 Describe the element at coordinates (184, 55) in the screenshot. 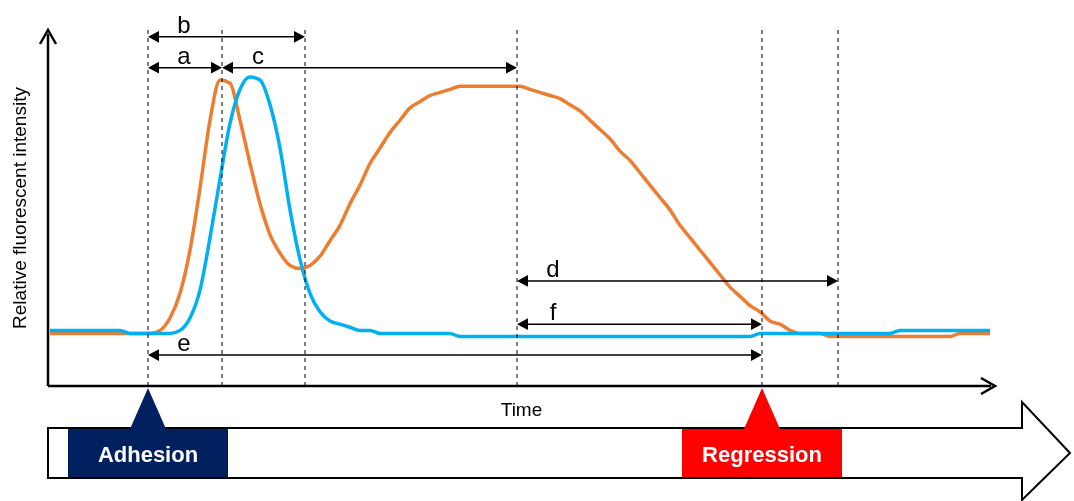

I see `text: a` at that location.